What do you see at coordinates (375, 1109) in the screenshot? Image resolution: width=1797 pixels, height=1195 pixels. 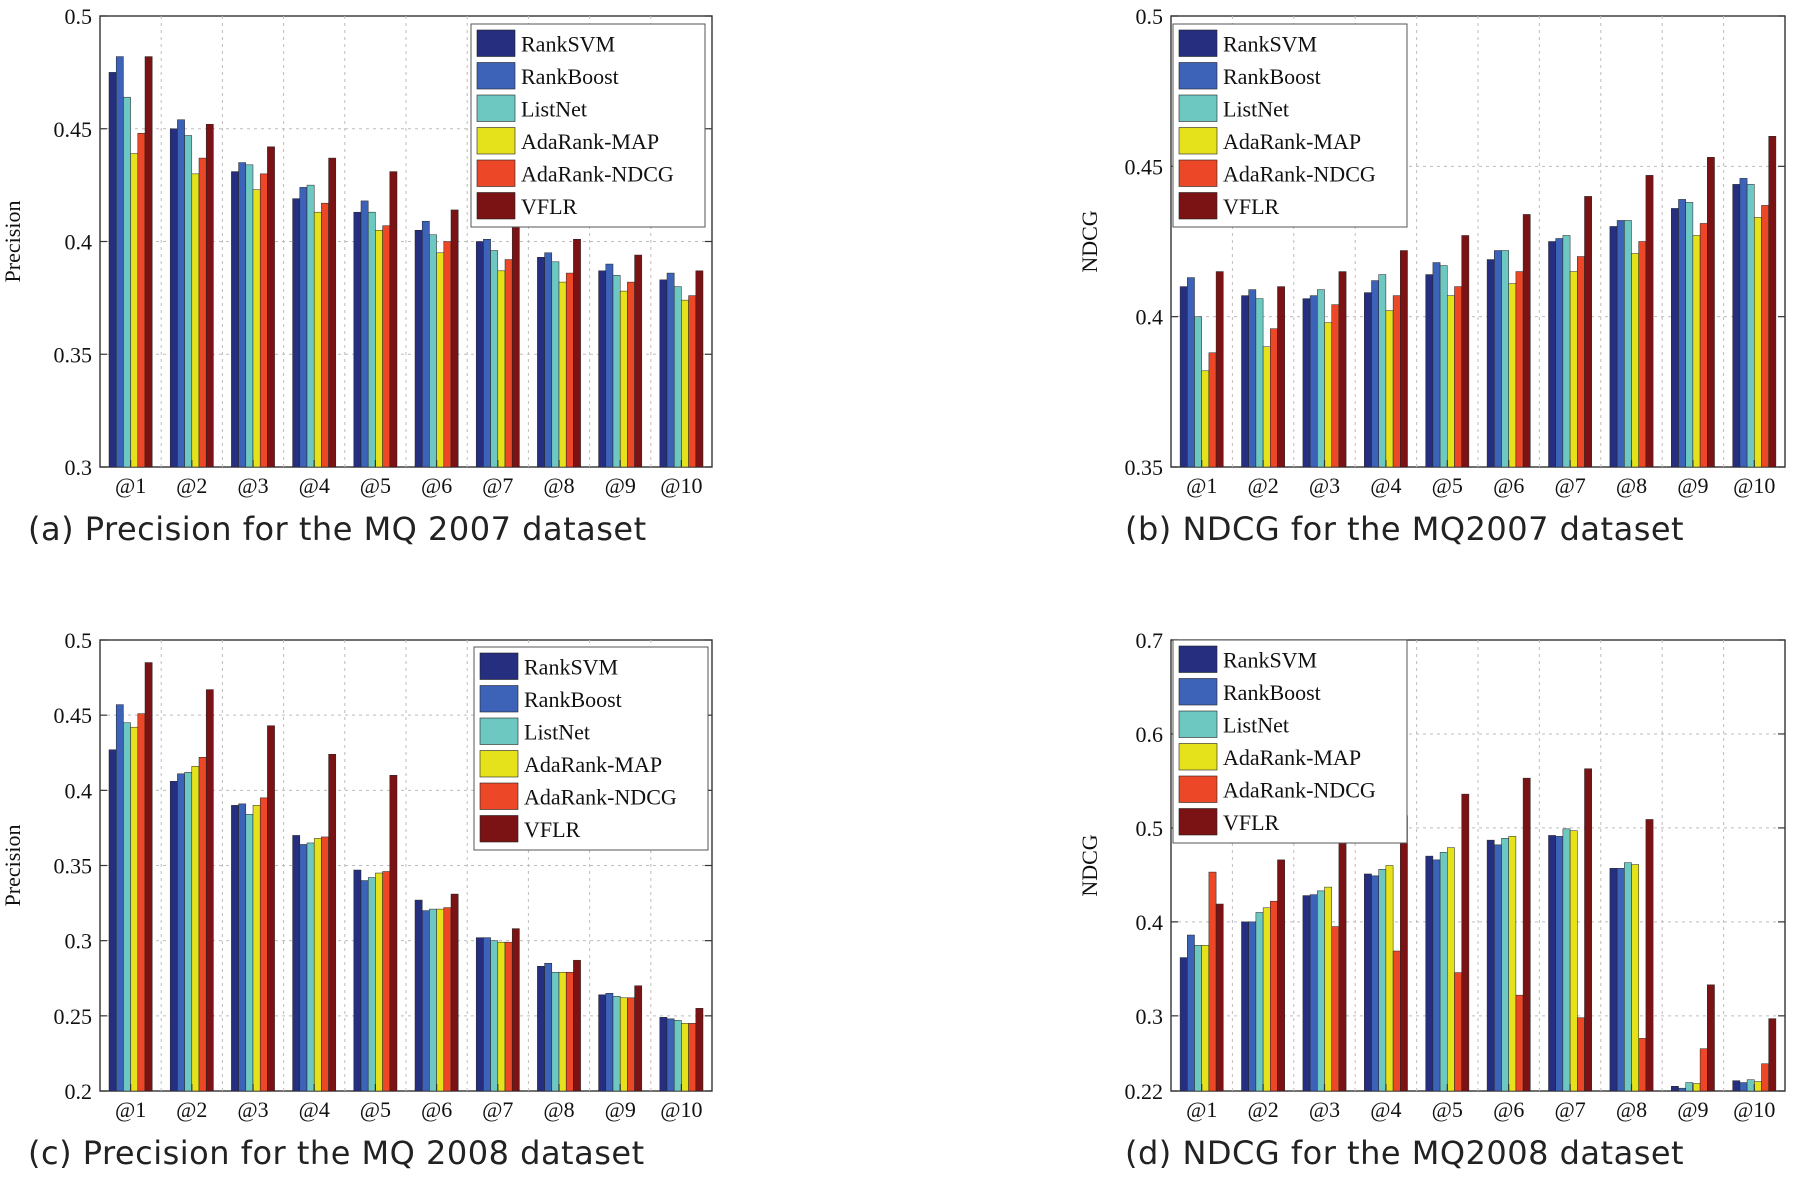 I see `x-tick-label: @5` at bounding box center [375, 1109].